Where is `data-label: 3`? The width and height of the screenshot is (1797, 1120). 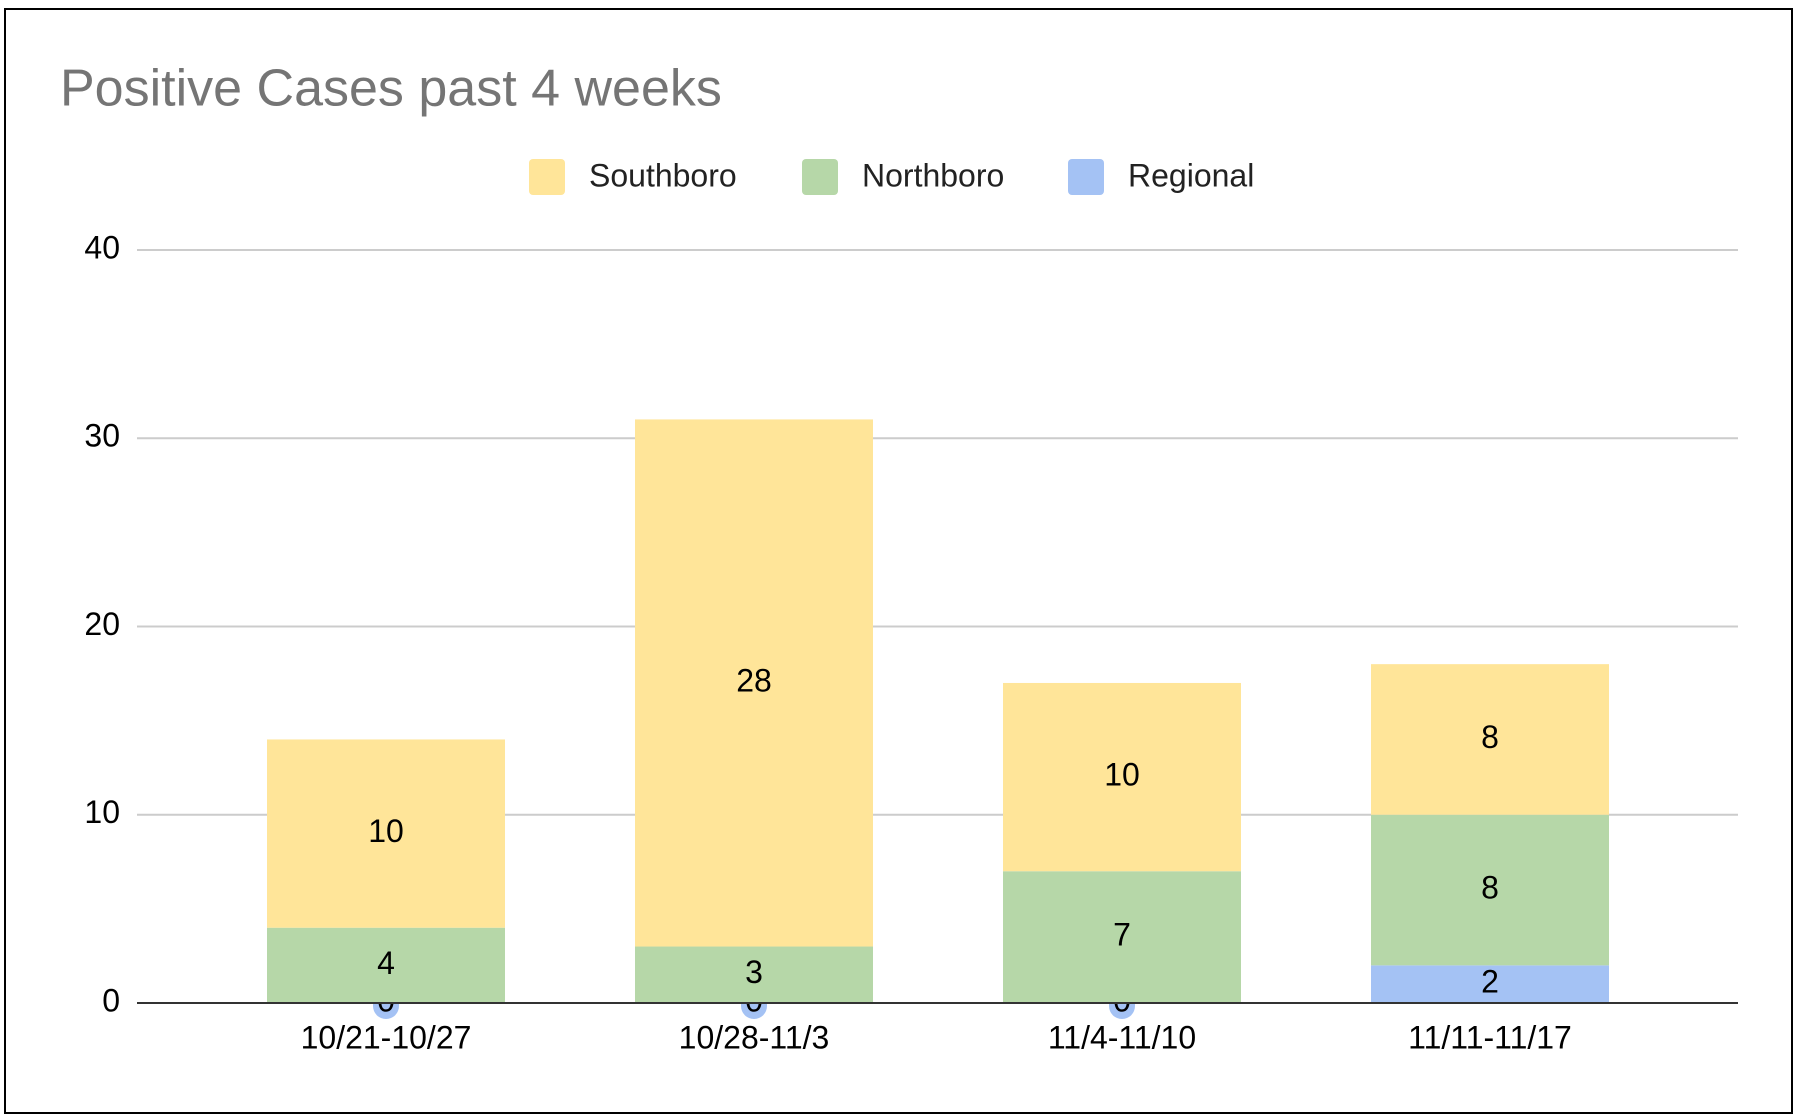
data-label: 3 is located at coordinates (754, 972).